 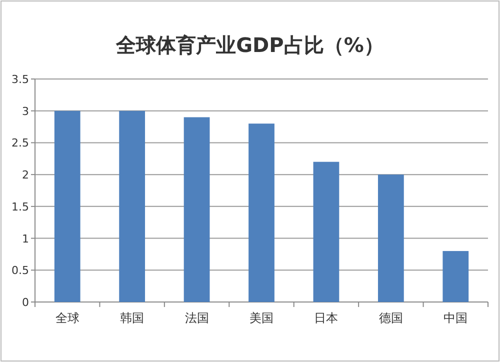 What do you see at coordinates (249, 45) in the screenshot?
I see `chart-title: 全球体育产业GDP占比（%）` at bounding box center [249, 45].